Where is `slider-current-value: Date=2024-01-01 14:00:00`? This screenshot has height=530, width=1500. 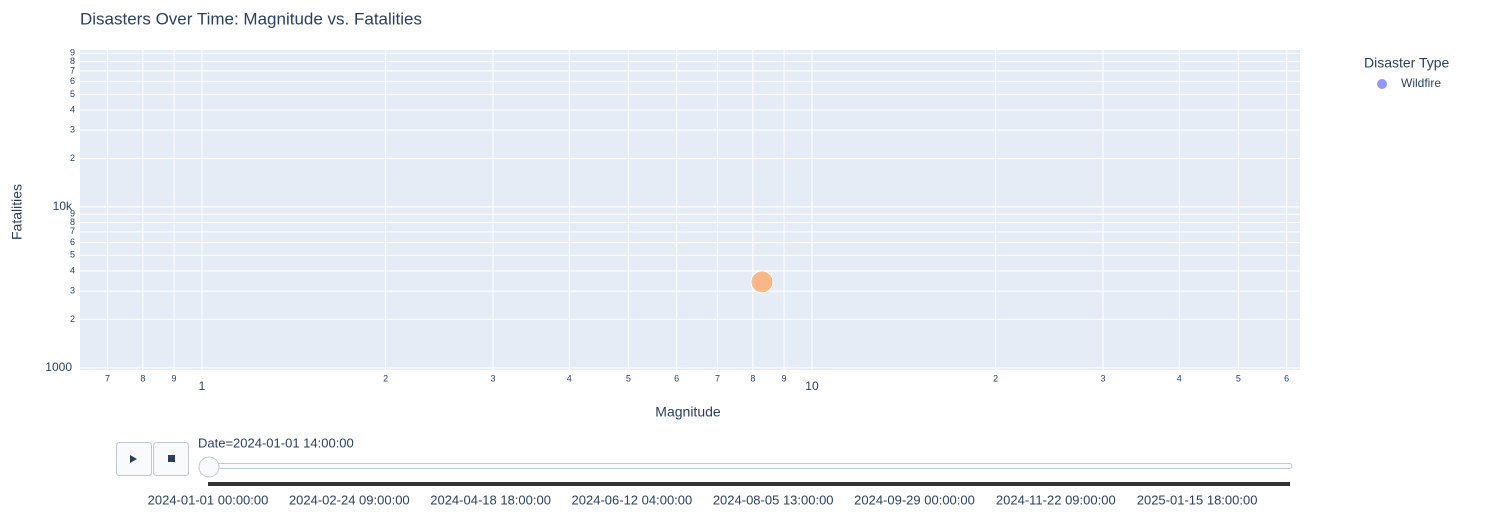 slider-current-value: Date=2024-01-01 14:00:00 is located at coordinates (276, 442).